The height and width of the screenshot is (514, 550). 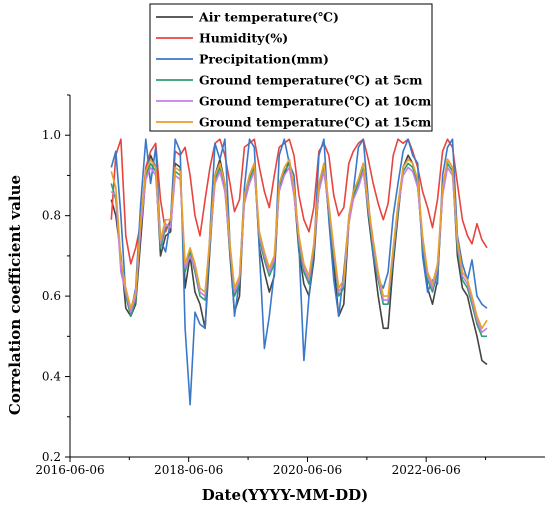 What do you see at coordinates (315, 101) in the screenshot?
I see `legend-label-5: Ground temperature(℃) at 10cm` at bounding box center [315, 101].